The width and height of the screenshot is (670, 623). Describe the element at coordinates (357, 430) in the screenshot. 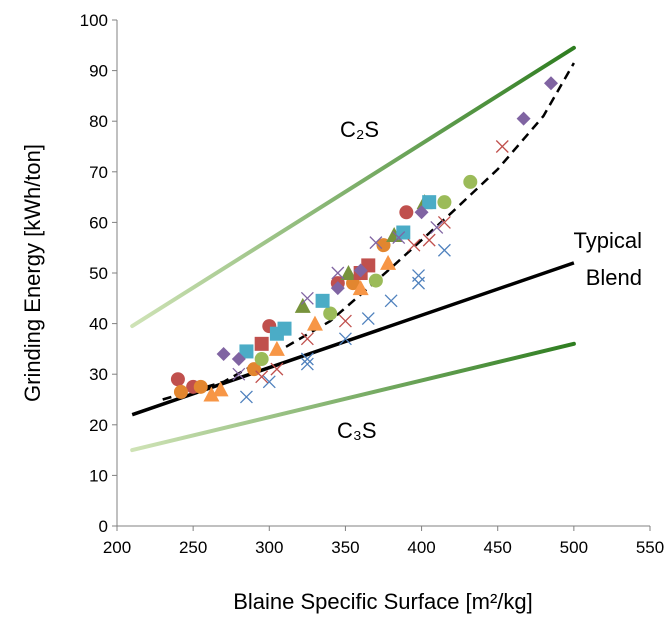

I see `annotation-c3s: C₃S` at that location.